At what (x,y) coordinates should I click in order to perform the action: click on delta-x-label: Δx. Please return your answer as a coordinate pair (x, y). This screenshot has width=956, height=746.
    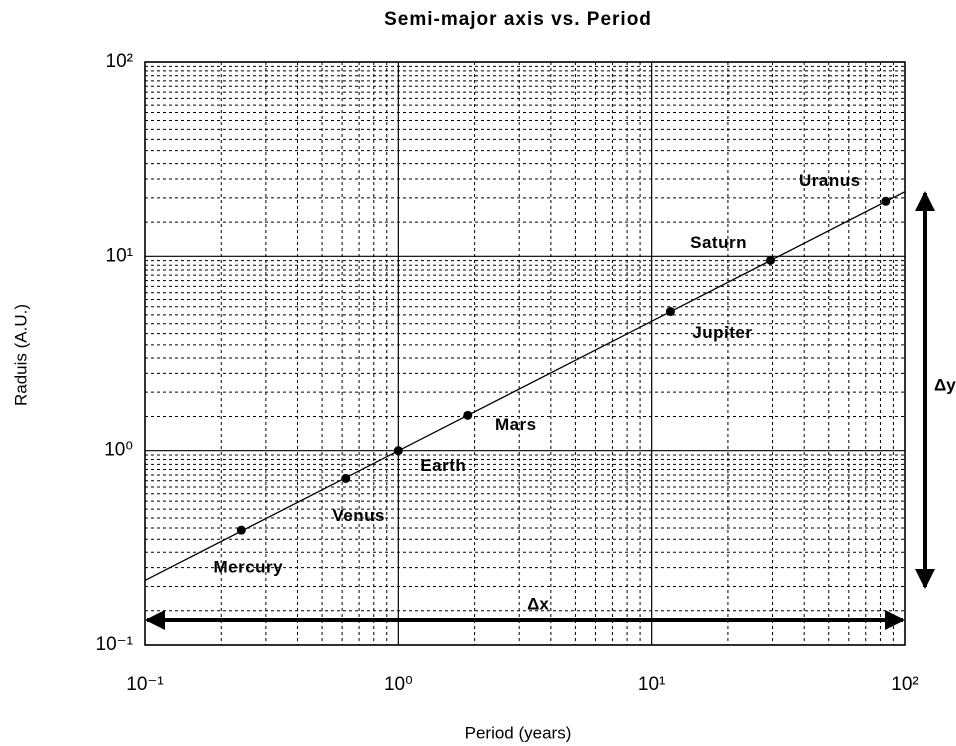
    Looking at the image, I should click on (538, 603).